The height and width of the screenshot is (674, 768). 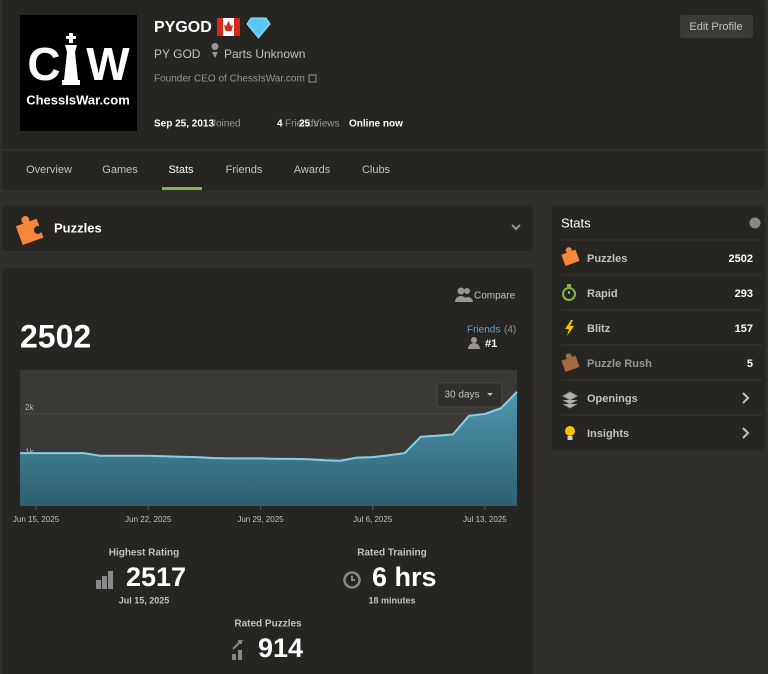 What do you see at coordinates (607, 259) in the screenshot?
I see `sidebar-item: Puzzles` at bounding box center [607, 259].